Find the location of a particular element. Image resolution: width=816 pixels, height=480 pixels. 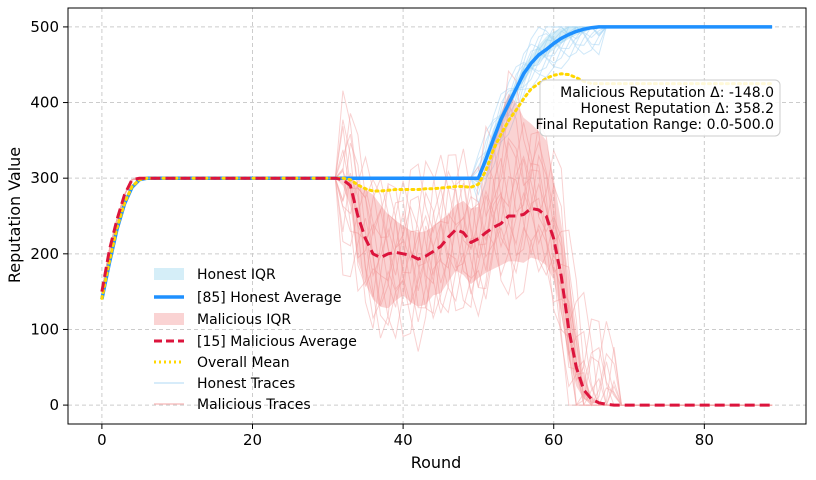

legend-honest-iqr: Honest IQR is located at coordinates (215, 275).